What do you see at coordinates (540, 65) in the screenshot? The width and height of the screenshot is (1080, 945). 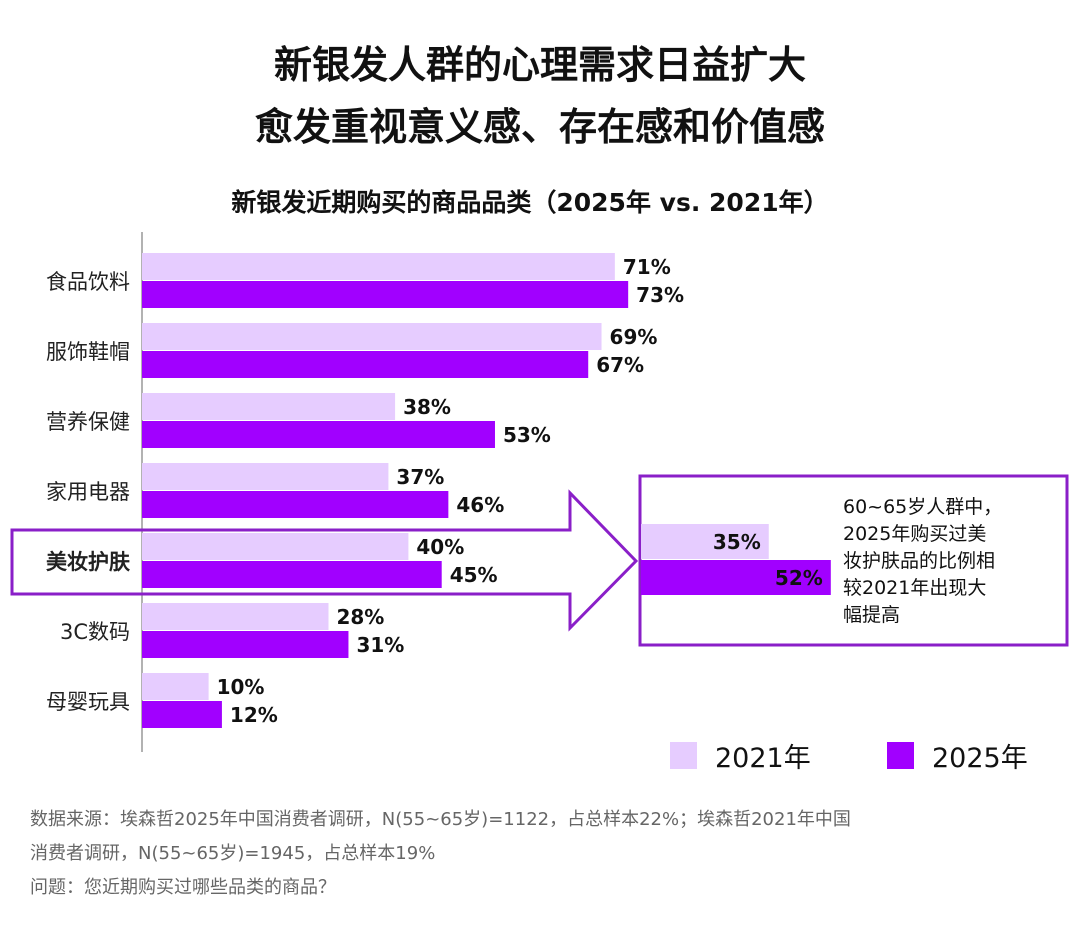 I see `title-line-1: 新银发人群的心理需求日益扩大` at bounding box center [540, 65].